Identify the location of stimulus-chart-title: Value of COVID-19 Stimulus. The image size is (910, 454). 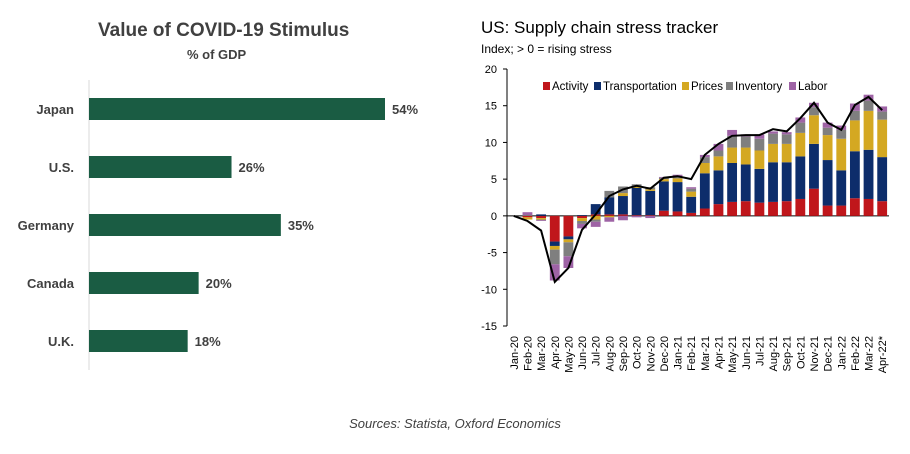
(224, 30).